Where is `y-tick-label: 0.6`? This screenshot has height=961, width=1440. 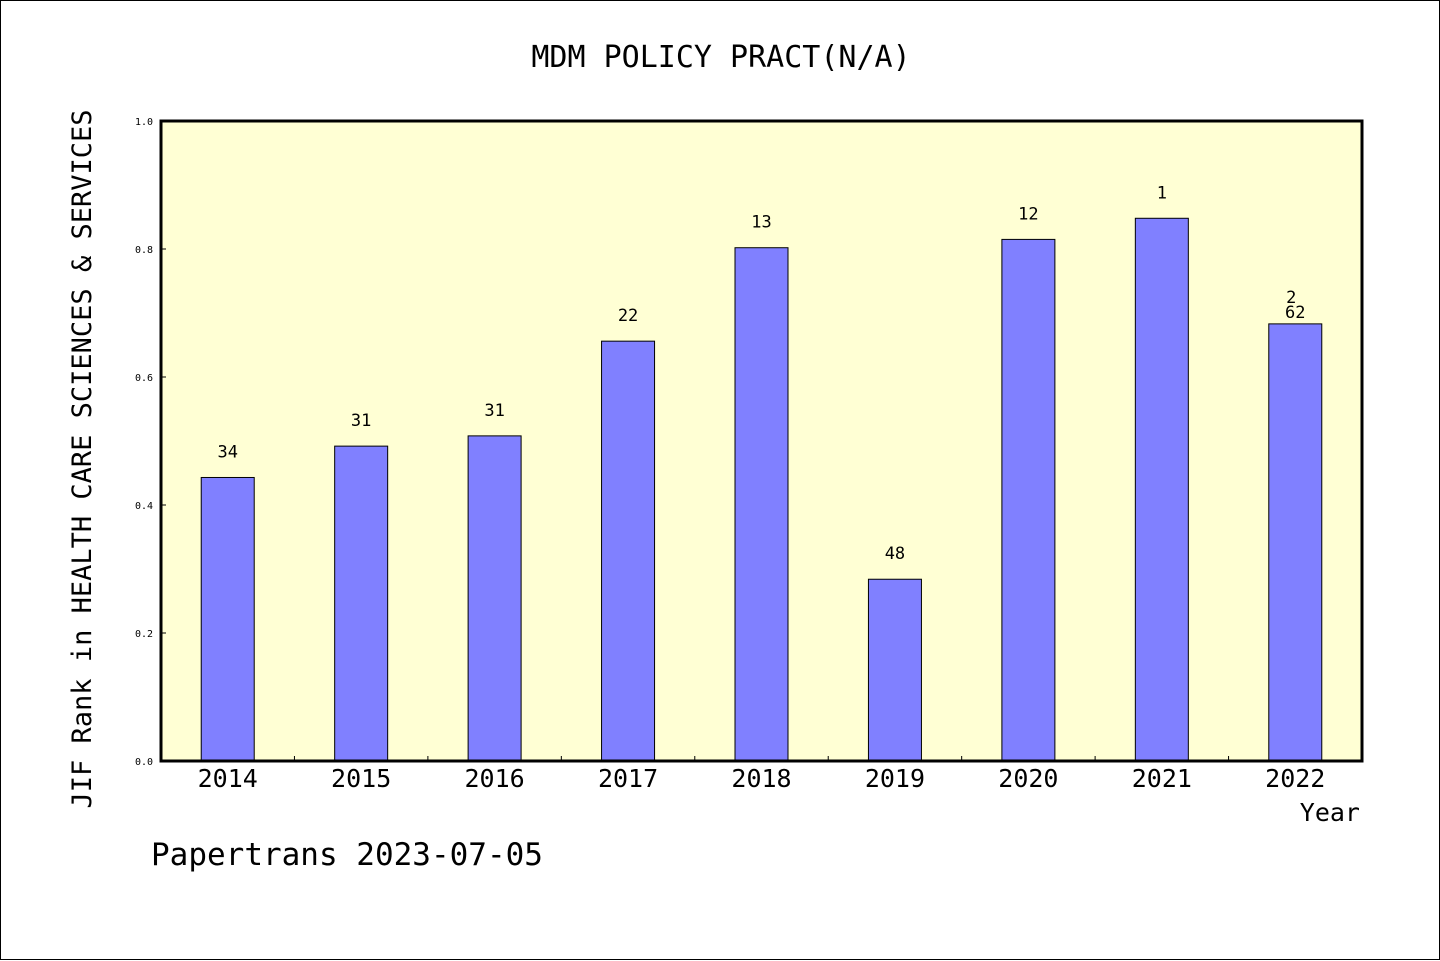 y-tick-label: 0.6 is located at coordinates (144, 378).